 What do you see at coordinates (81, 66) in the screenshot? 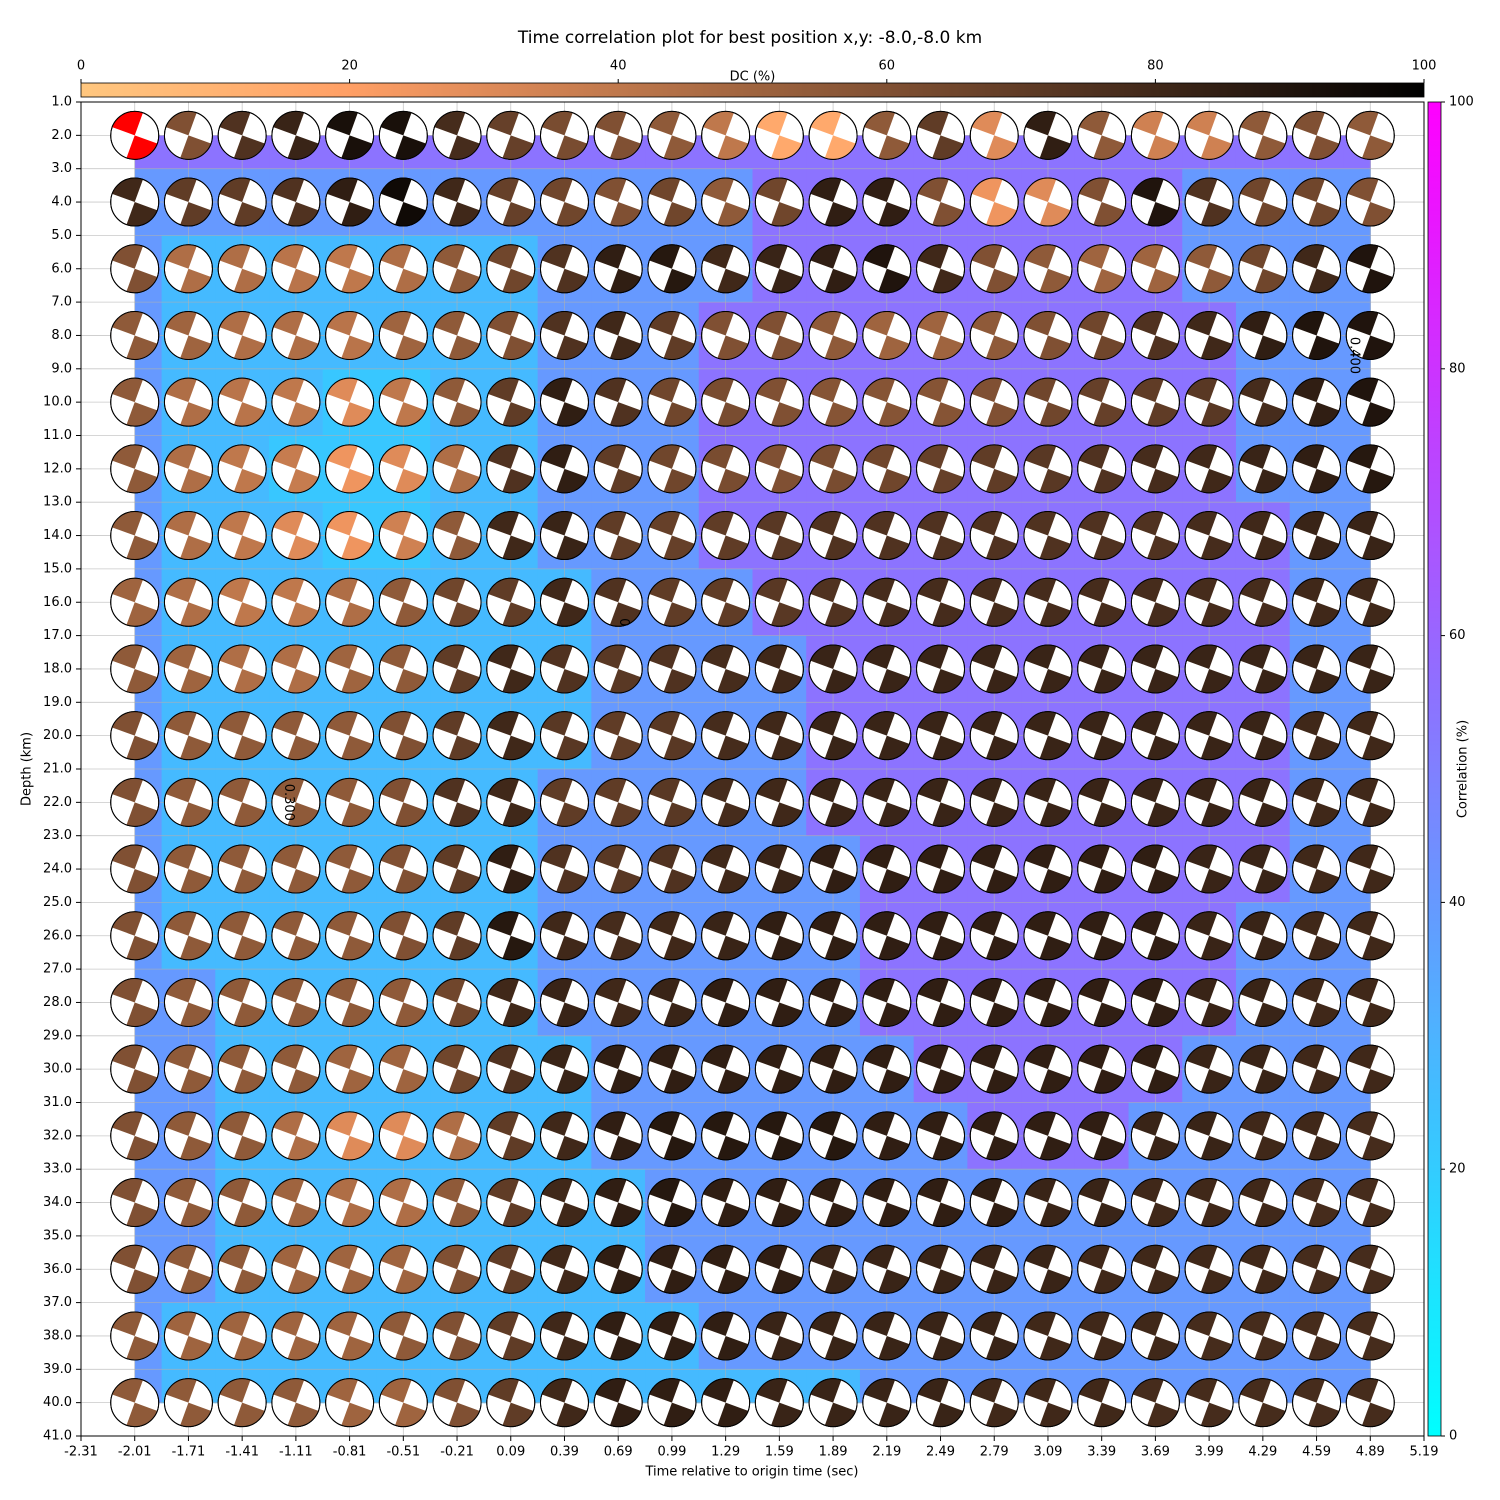
I see `dc-colorbar-tick-label: 0` at bounding box center [81, 66].